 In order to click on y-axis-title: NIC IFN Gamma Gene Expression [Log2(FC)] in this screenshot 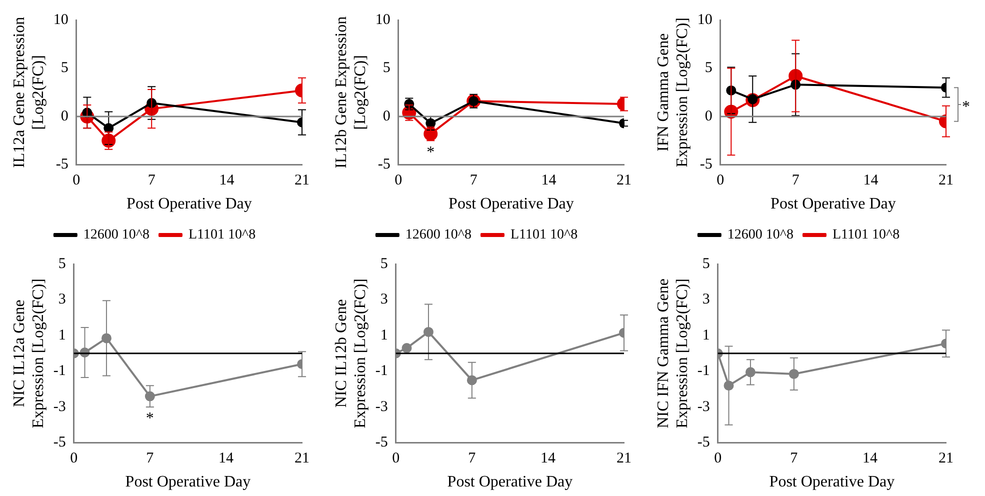, I will do `click(673, 353)`.